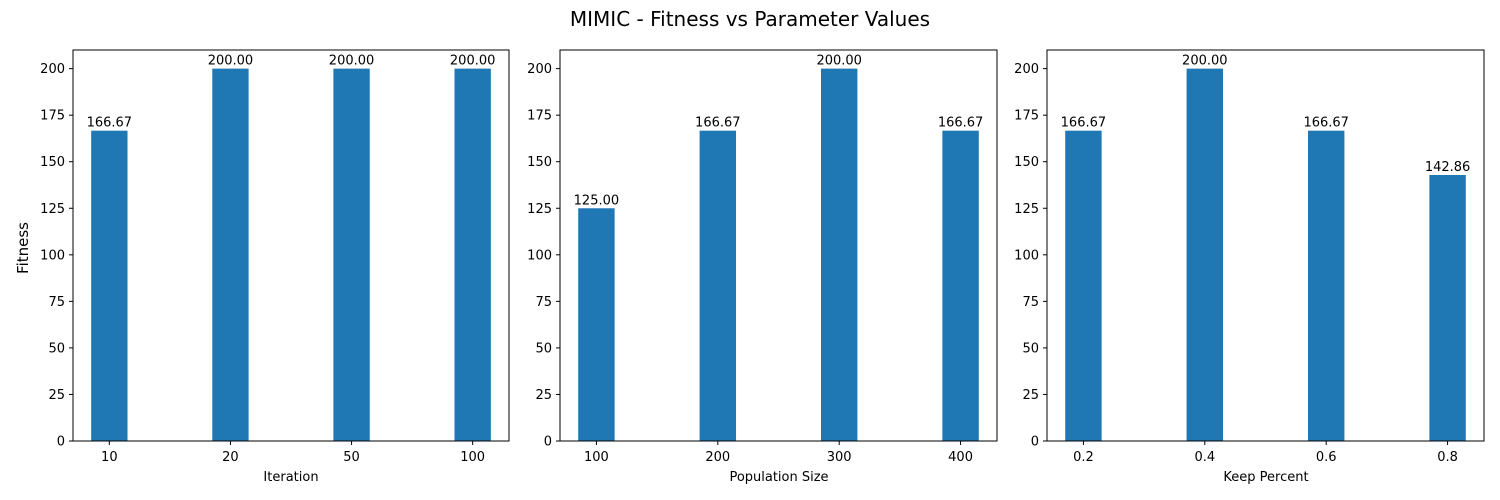  I want to click on y-tick-label-keep-percent-25: 25, so click(1030, 395).